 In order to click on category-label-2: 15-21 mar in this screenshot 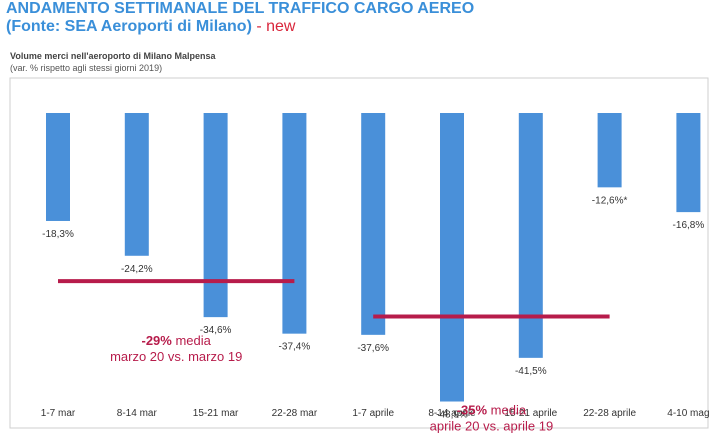, I will do `click(216, 413)`.